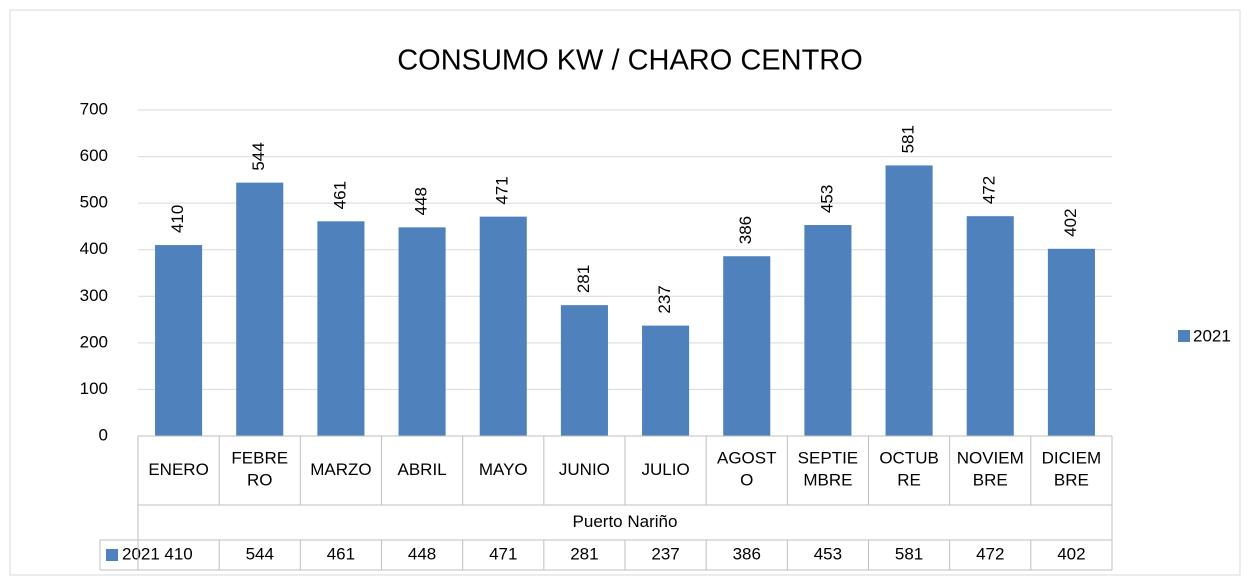 The width and height of the screenshot is (1253, 583). I want to click on x-tick-label: DICIEM BRE, so click(1072, 469).